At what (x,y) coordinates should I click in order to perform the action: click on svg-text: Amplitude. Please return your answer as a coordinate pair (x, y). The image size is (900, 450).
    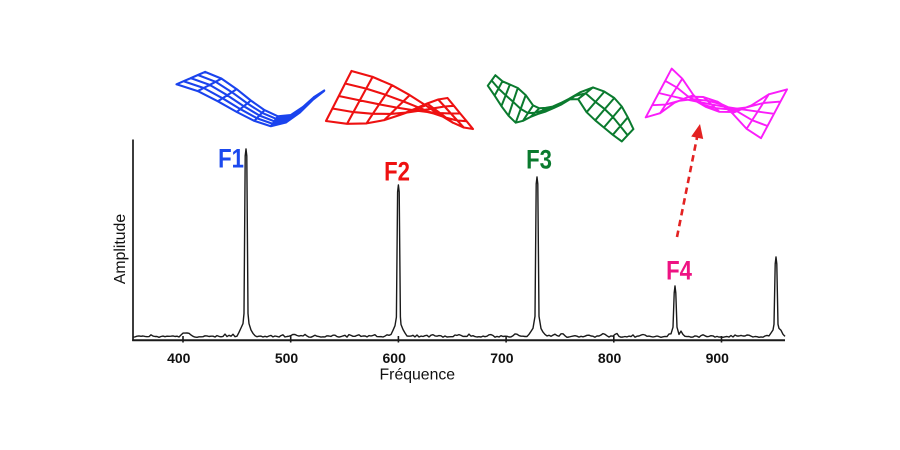
    Looking at the image, I should click on (120, 249).